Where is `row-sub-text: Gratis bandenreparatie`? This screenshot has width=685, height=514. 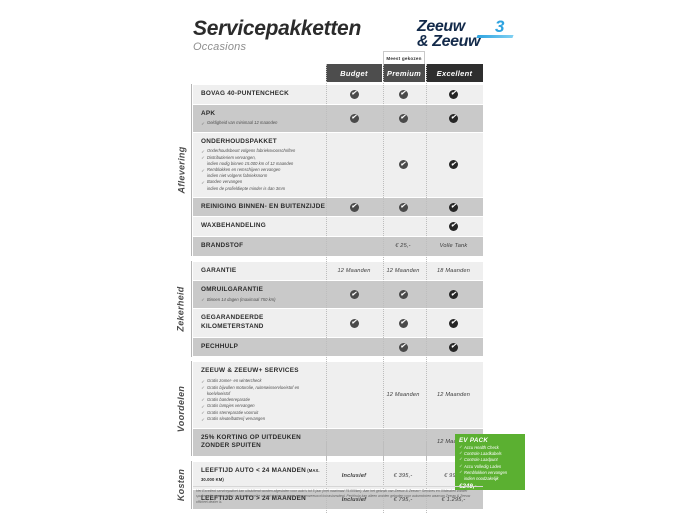 row-sub-text: Gratis bandenreparatie is located at coordinates (228, 399).